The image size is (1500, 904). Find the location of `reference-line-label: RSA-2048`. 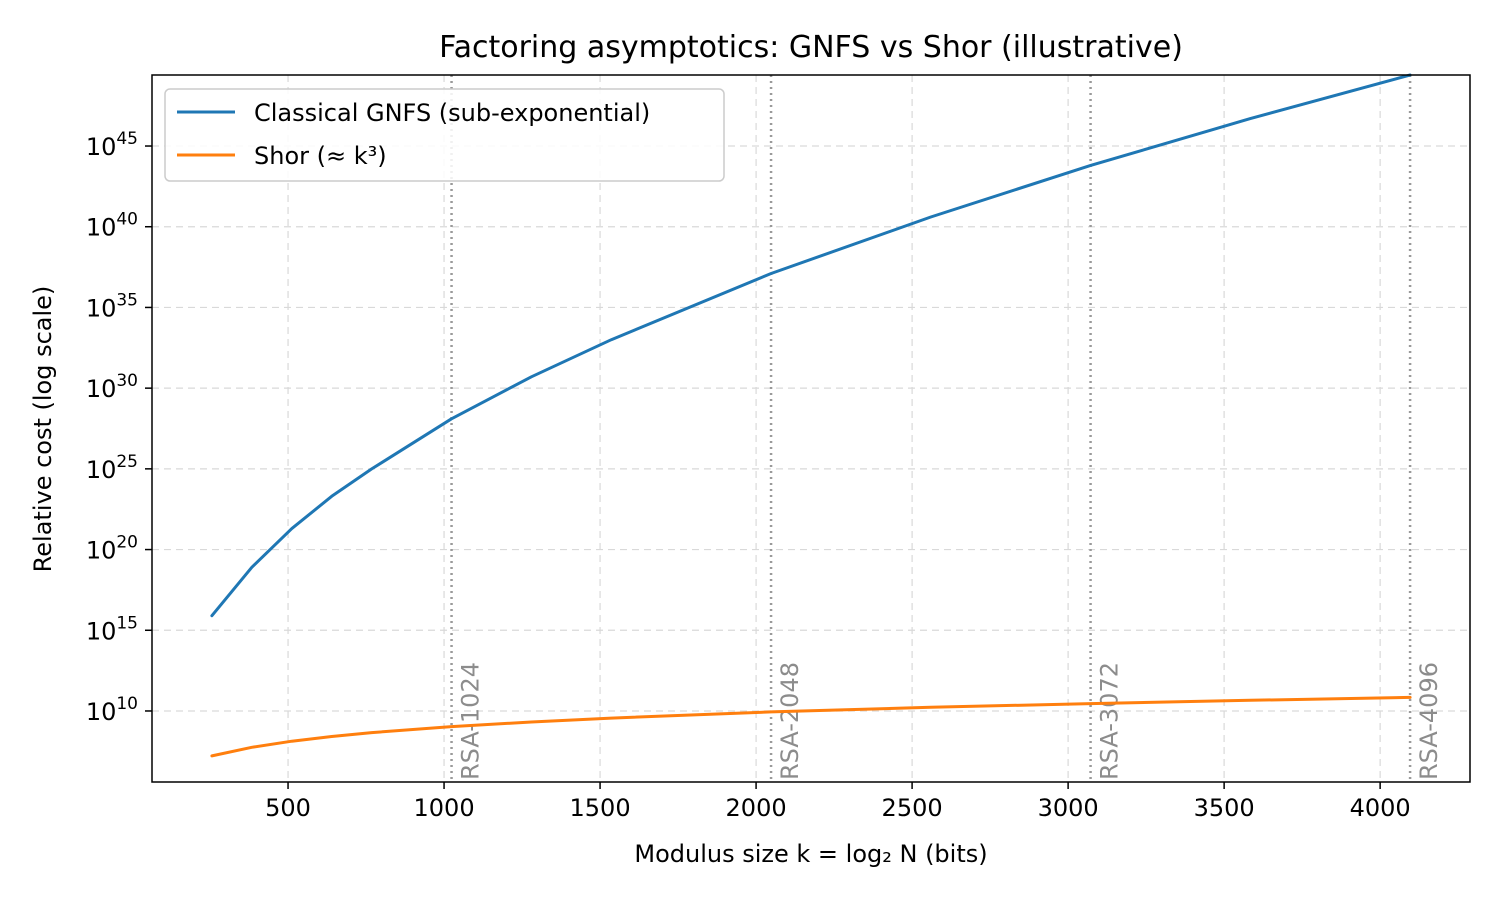

reference-line-label: RSA-2048 is located at coordinates (790, 721).